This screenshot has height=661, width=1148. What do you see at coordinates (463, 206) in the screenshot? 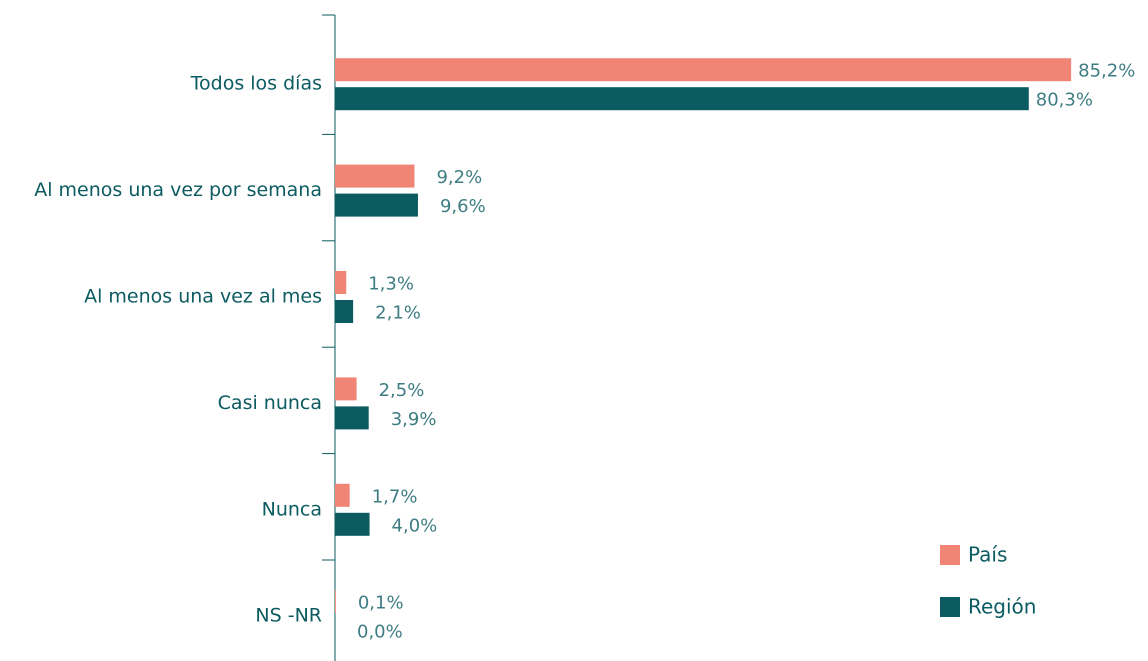
I see `value-label: 9,6%` at bounding box center [463, 206].